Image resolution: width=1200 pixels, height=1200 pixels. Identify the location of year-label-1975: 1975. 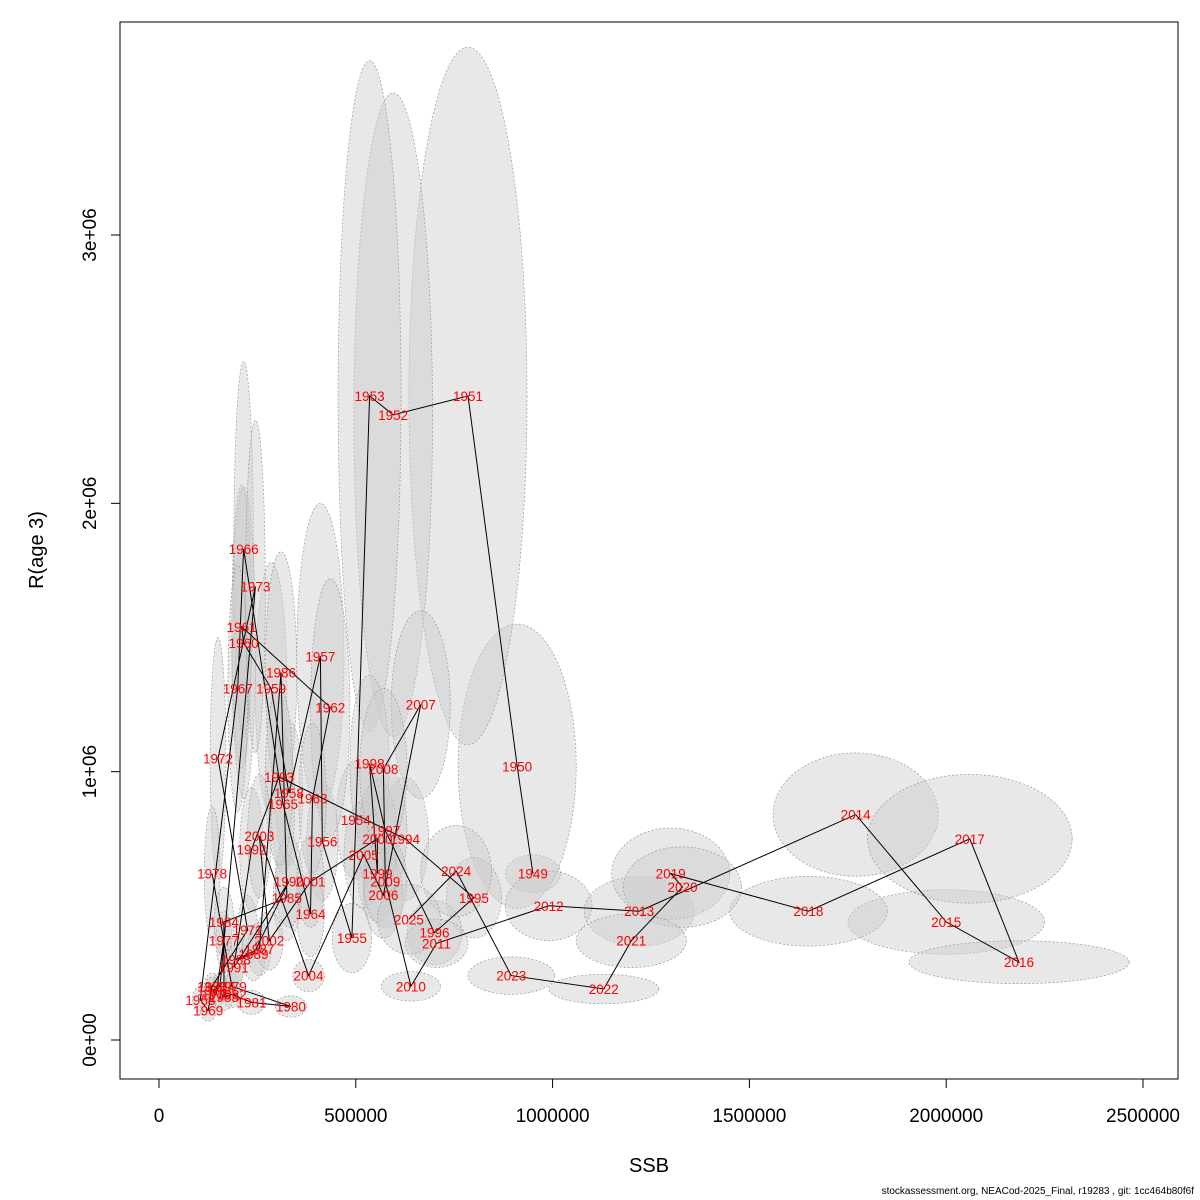
(212, 990).